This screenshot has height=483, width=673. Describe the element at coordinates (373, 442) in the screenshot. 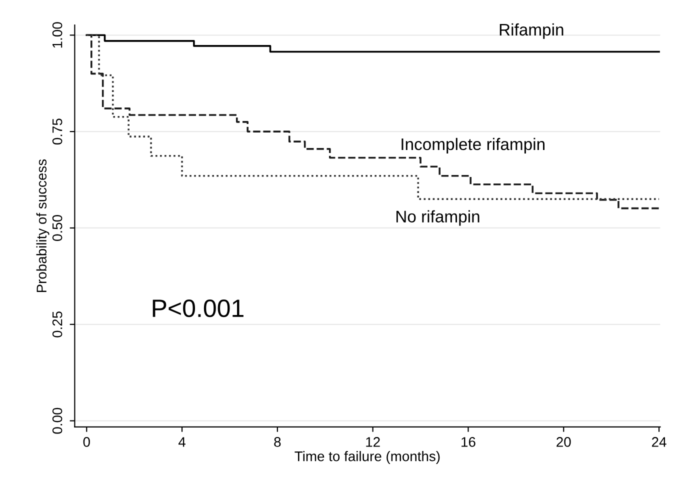

I see `x-tick-label: 12` at that location.